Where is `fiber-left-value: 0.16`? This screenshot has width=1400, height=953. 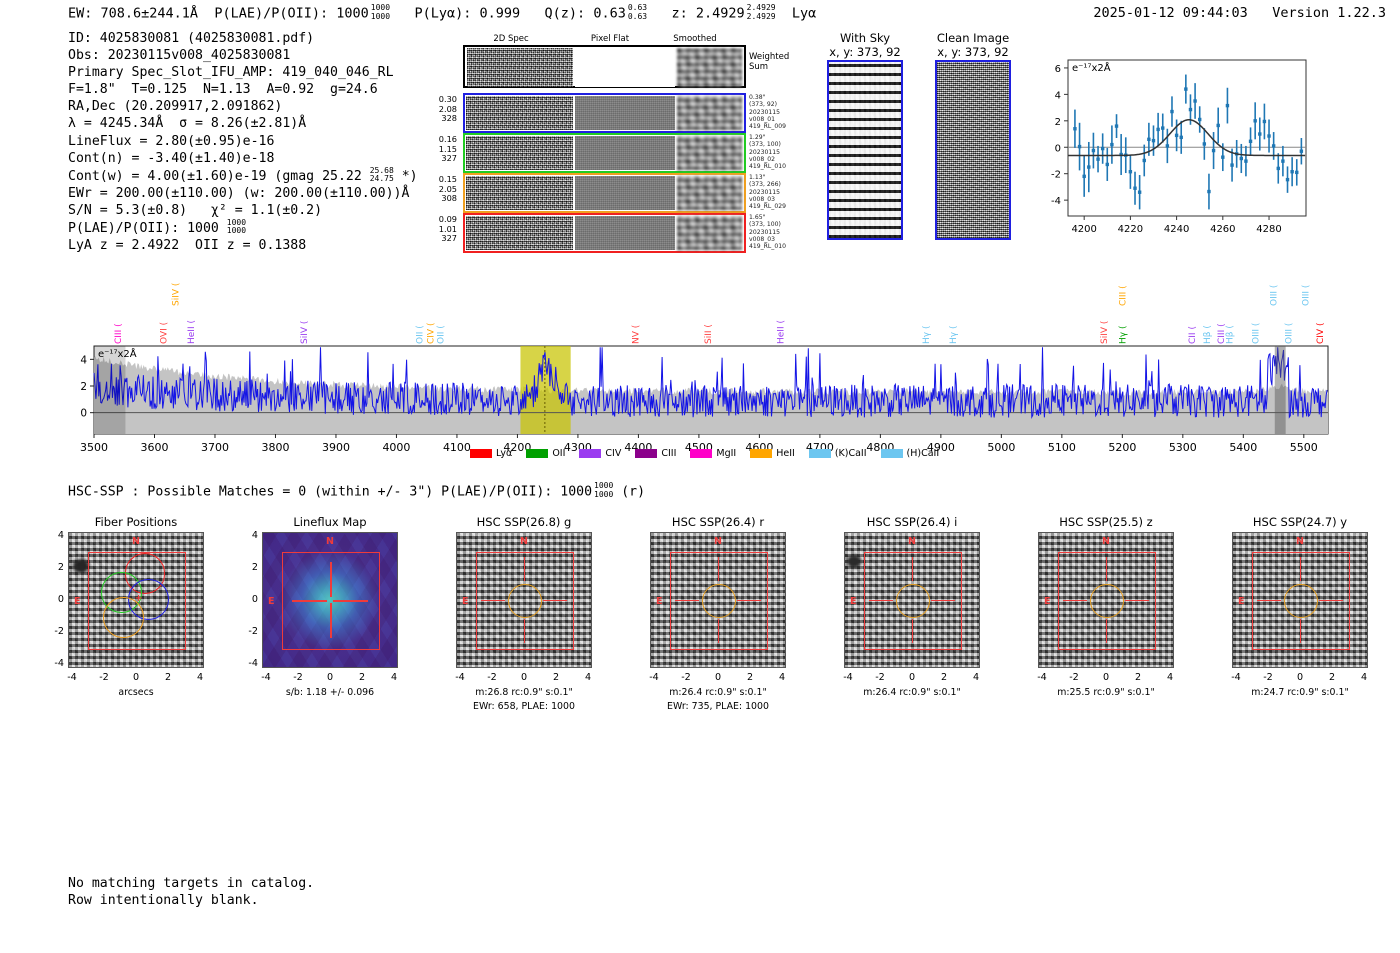 fiber-left-value: 0.16 is located at coordinates (447, 139).